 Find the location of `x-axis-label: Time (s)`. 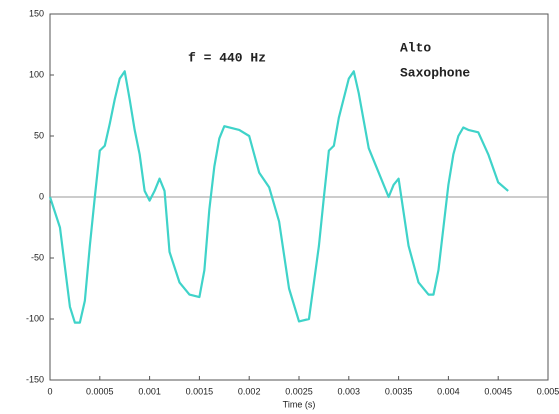

x-axis-label: Time (s) is located at coordinates (299, 404).